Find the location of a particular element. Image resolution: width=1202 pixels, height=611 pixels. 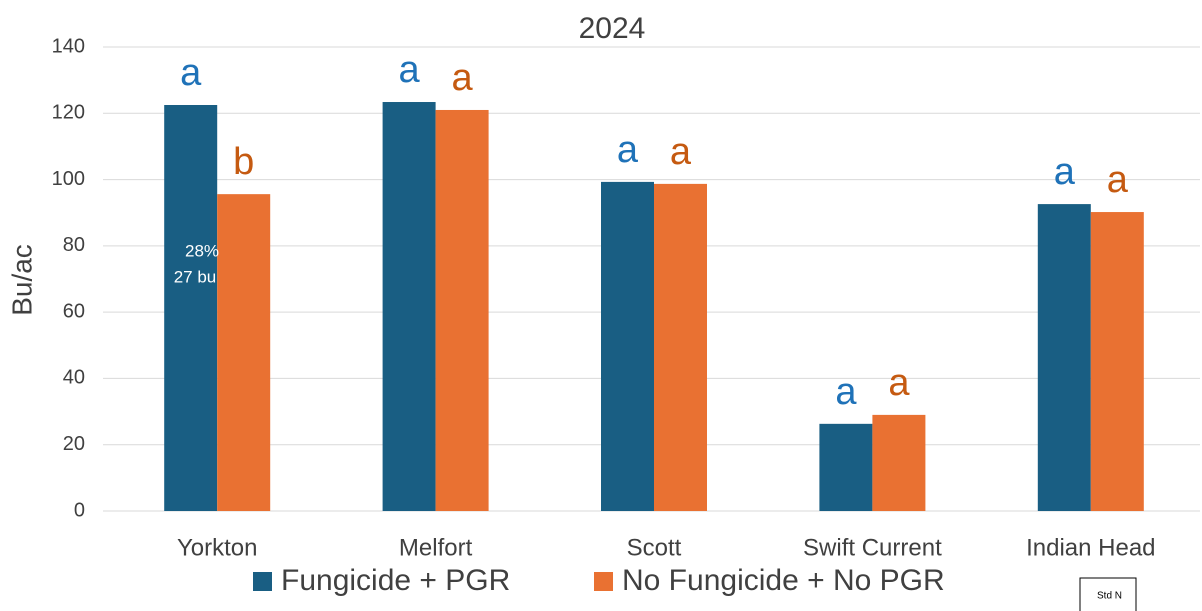

y-tick-label: 100 is located at coordinates (68, 179).